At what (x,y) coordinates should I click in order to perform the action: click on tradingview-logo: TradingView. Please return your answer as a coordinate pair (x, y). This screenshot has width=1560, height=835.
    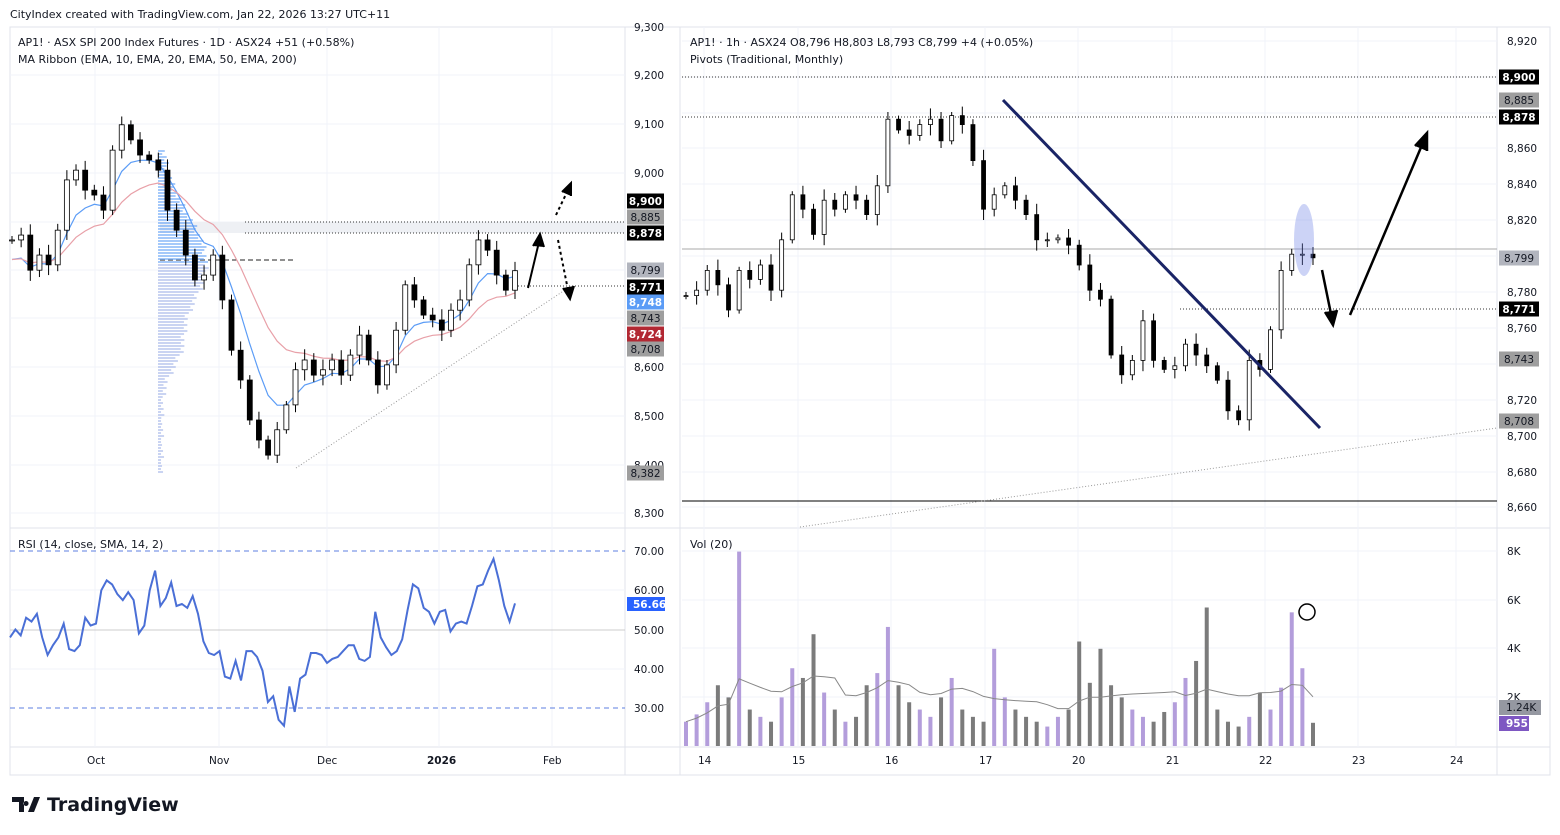
    Looking at the image, I should click on (95, 805).